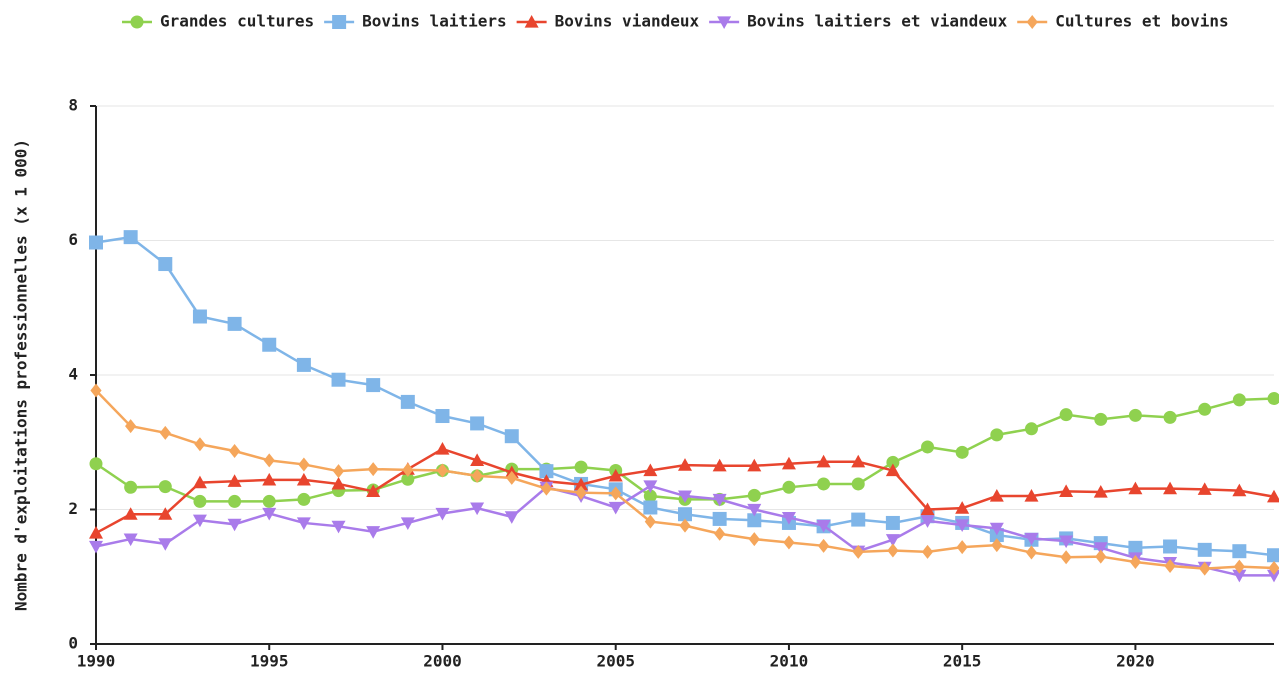 The width and height of the screenshot is (1279, 697). What do you see at coordinates (442, 661) in the screenshot?
I see `x-tick-label: 2000` at bounding box center [442, 661].